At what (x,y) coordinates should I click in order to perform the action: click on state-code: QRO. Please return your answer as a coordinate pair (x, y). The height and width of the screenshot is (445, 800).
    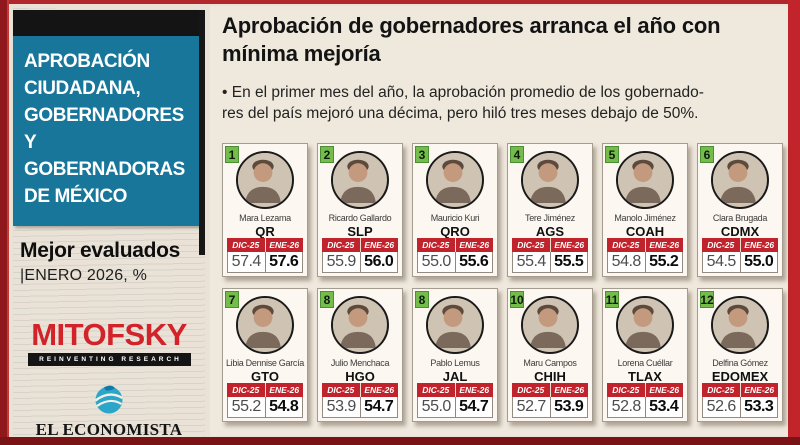
    Looking at the image, I should click on (455, 231).